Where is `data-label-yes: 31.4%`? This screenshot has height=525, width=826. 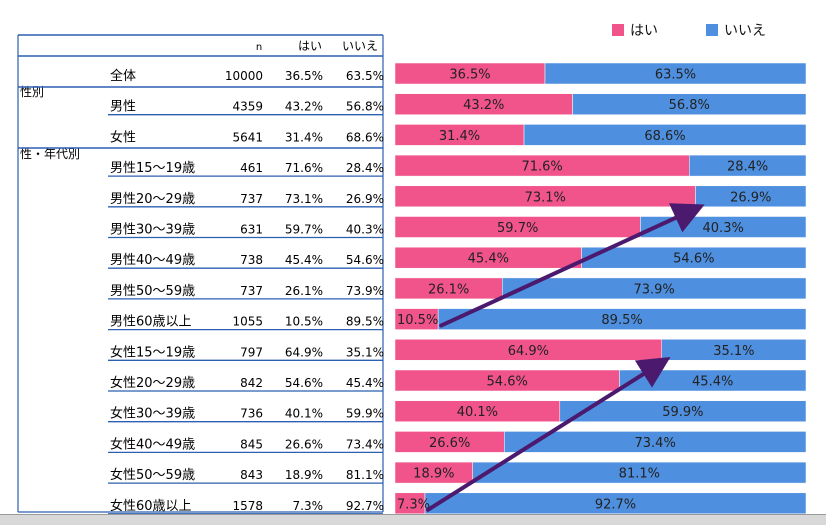
data-label-yes: 31.4% is located at coordinates (459, 136).